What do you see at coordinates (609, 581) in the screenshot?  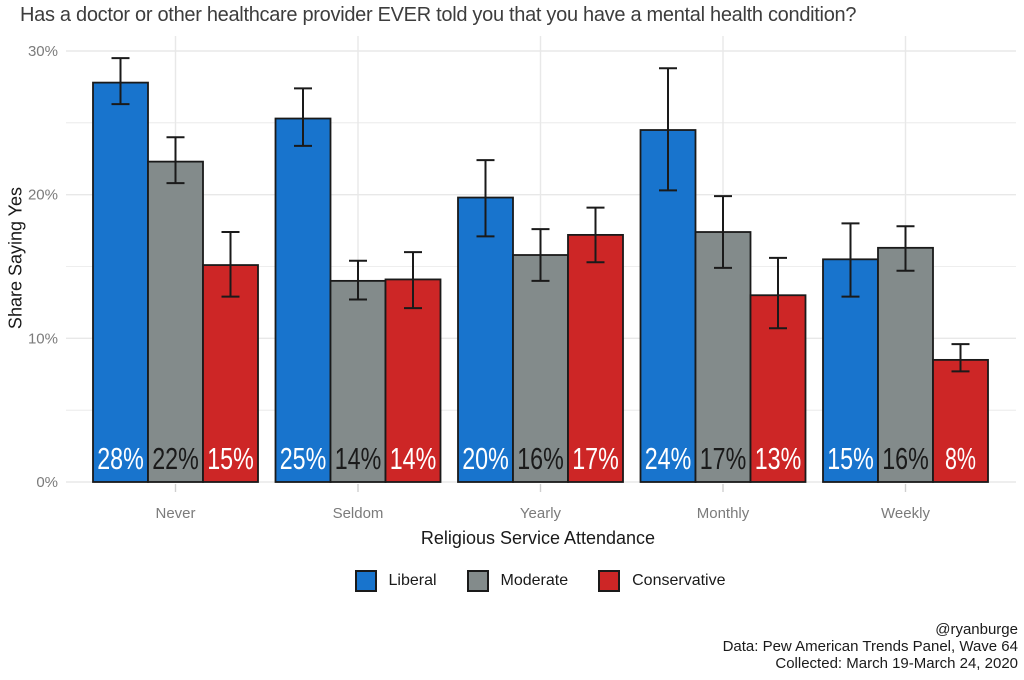 I see `conservative-swatch-icon` at bounding box center [609, 581].